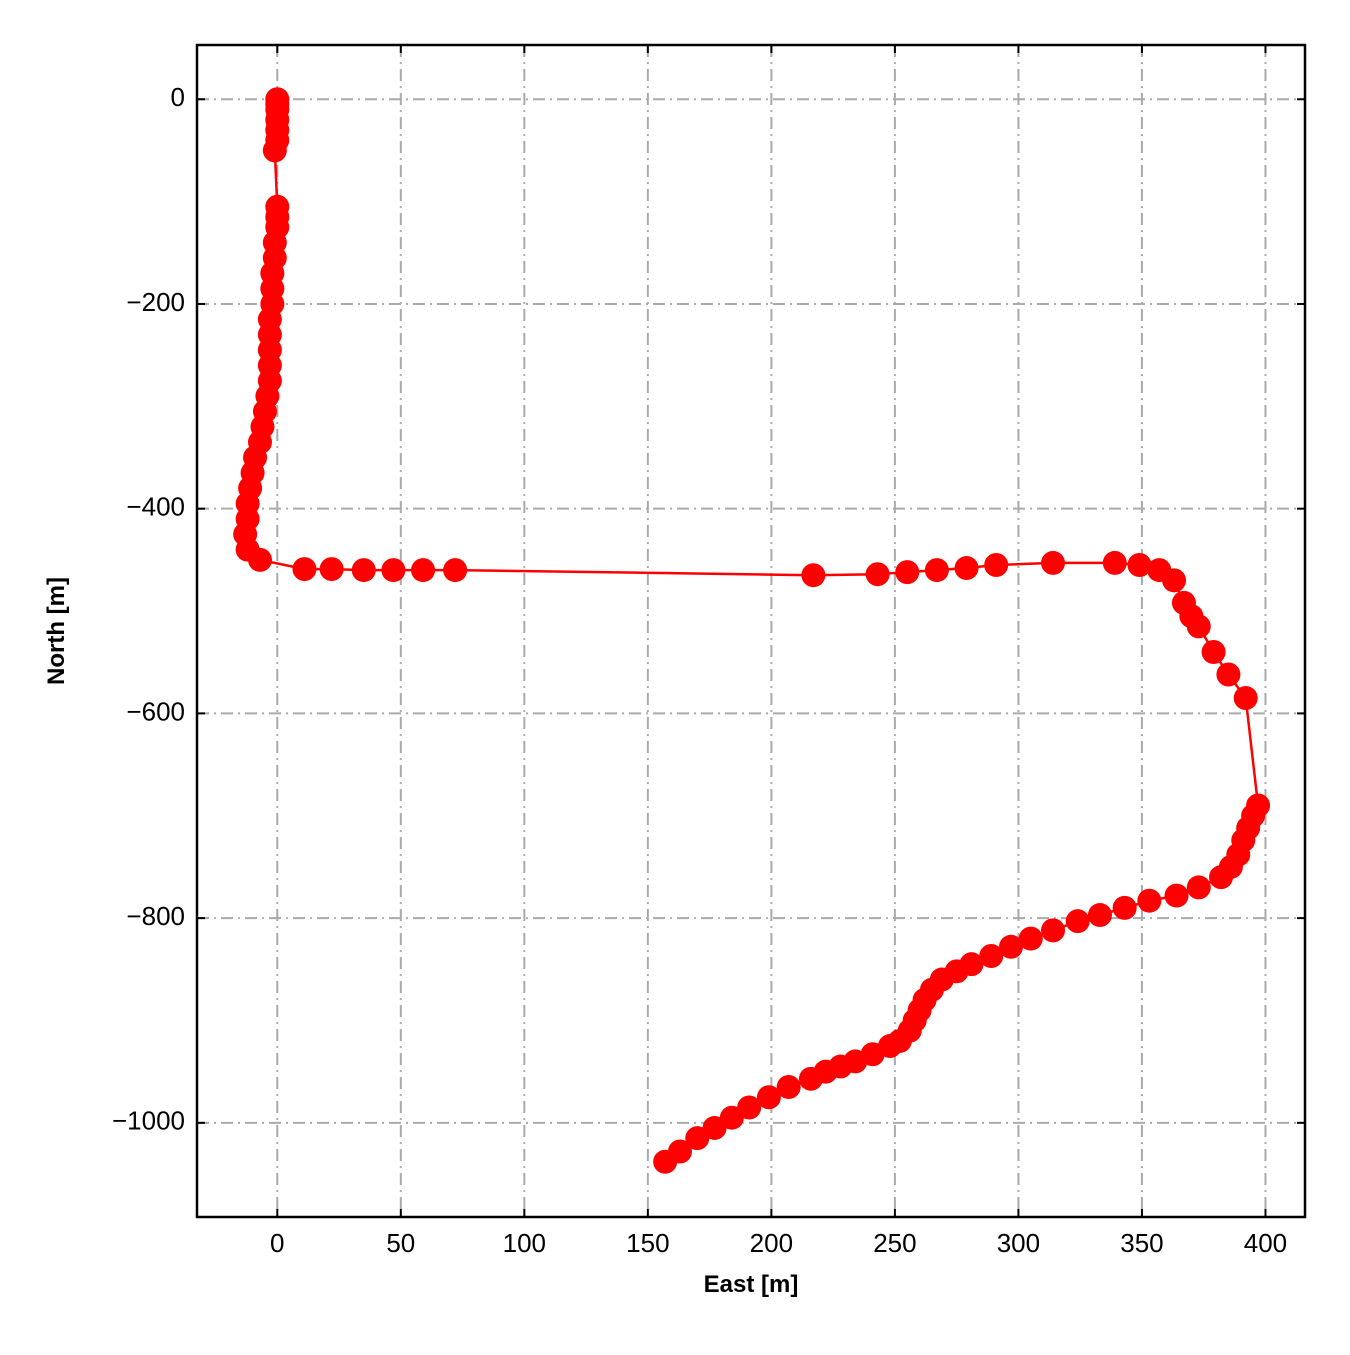 The width and height of the screenshot is (1350, 1355). Describe the element at coordinates (647, 1243) in the screenshot. I see `x-tick-label: 150` at that location.